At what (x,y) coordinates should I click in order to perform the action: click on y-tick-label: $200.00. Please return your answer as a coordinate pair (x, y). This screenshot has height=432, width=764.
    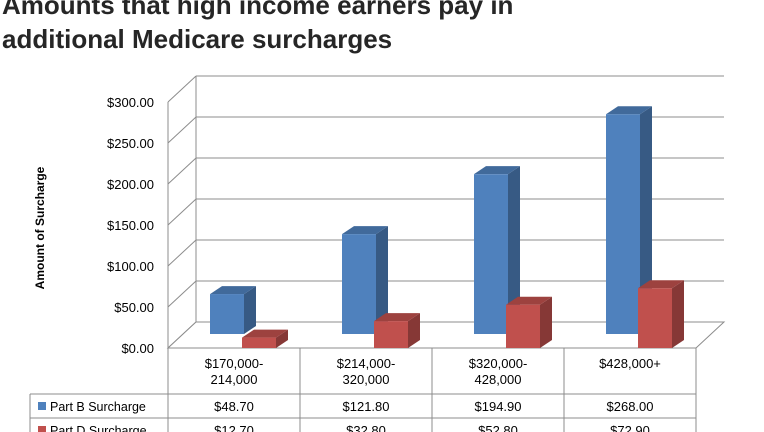
    Looking at the image, I should click on (130, 184).